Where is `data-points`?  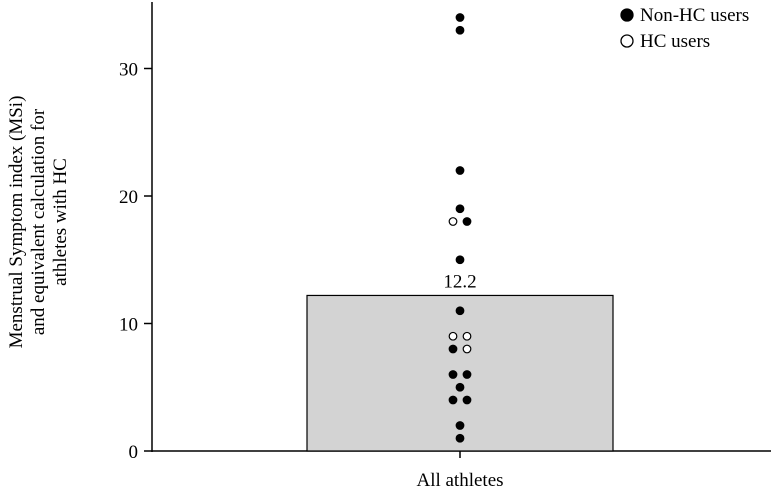
data-points is located at coordinates (460, 228).